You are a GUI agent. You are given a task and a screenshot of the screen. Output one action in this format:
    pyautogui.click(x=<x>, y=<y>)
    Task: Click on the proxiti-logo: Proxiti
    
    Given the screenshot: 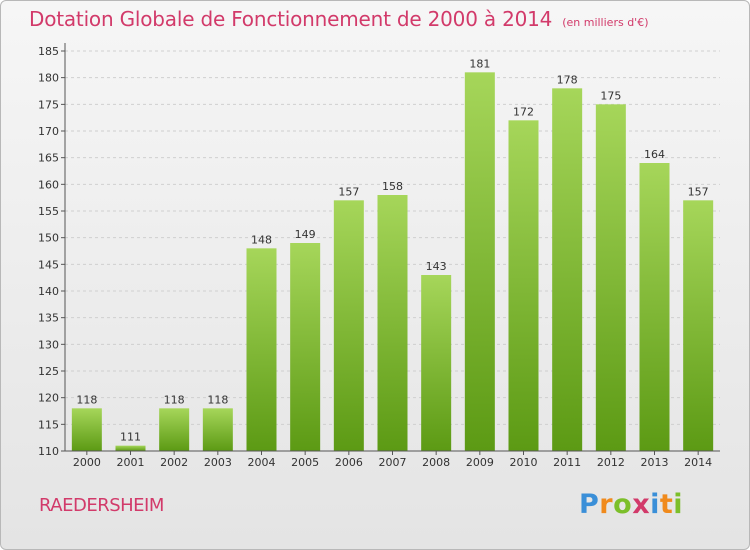 What is the action you would take?
    pyautogui.click(x=631, y=504)
    